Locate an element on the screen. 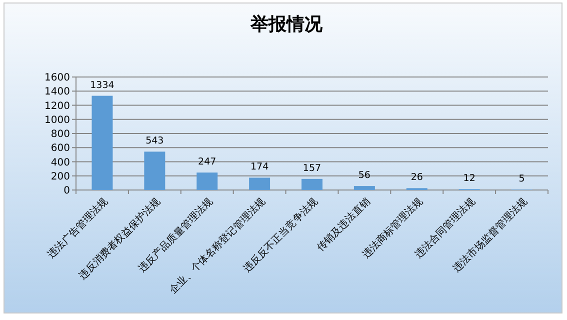 Image resolution: width=567 pixels, height=320 pixels. data-label: 56 is located at coordinates (364, 176).